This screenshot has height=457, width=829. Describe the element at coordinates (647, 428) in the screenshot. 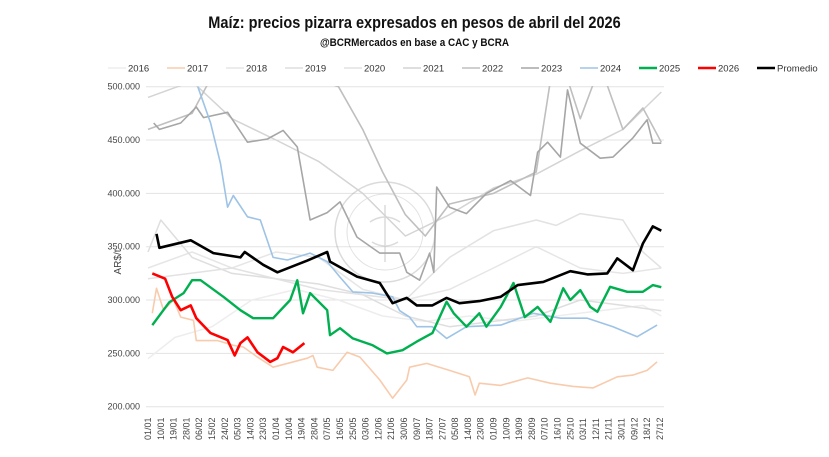

I see `x-tick-label: 18/12` at that location.